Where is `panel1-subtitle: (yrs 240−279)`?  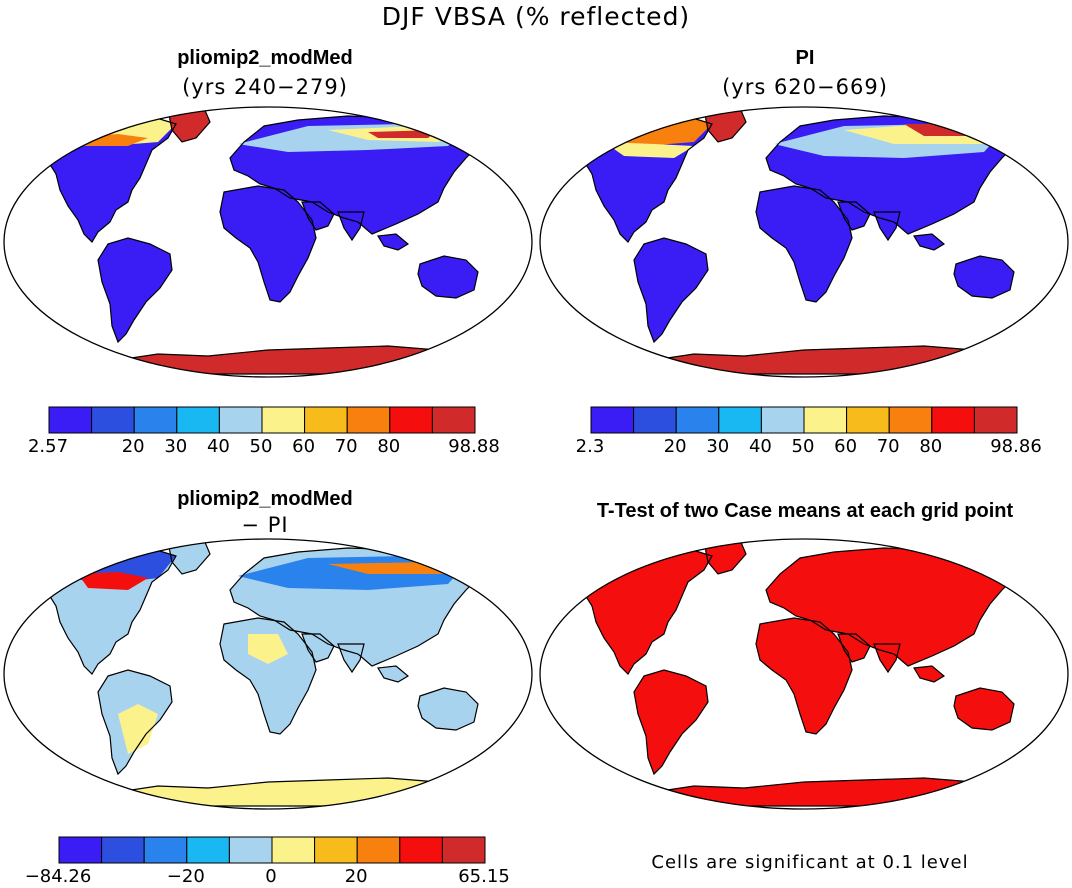
panel1-subtitle: (yrs 240−279) is located at coordinates (265, 87).